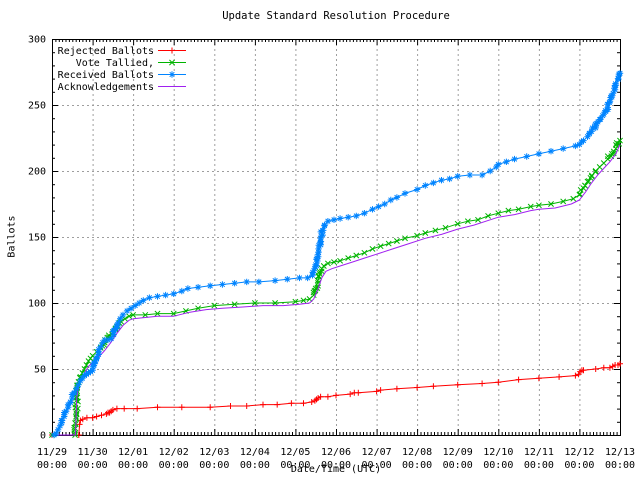 This screenshot has height=480, width=640. Describe the element at coordinates (336, 452) in the screenshot. I see `x-tick-date: 12/06` at that location.